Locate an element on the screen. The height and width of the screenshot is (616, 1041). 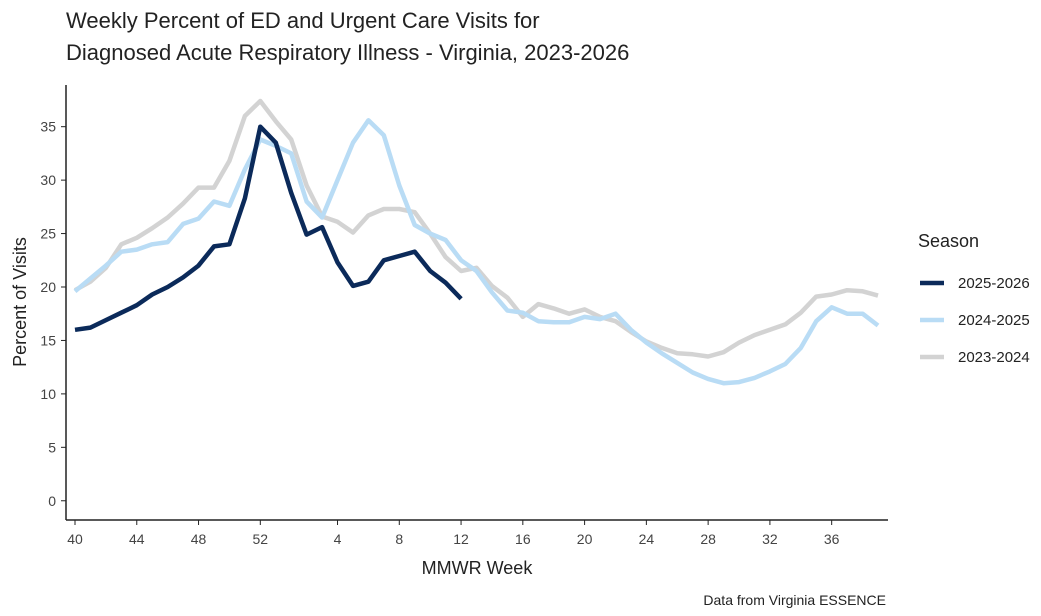
y-tick-label: 15 is located at coordinates (48, 340).